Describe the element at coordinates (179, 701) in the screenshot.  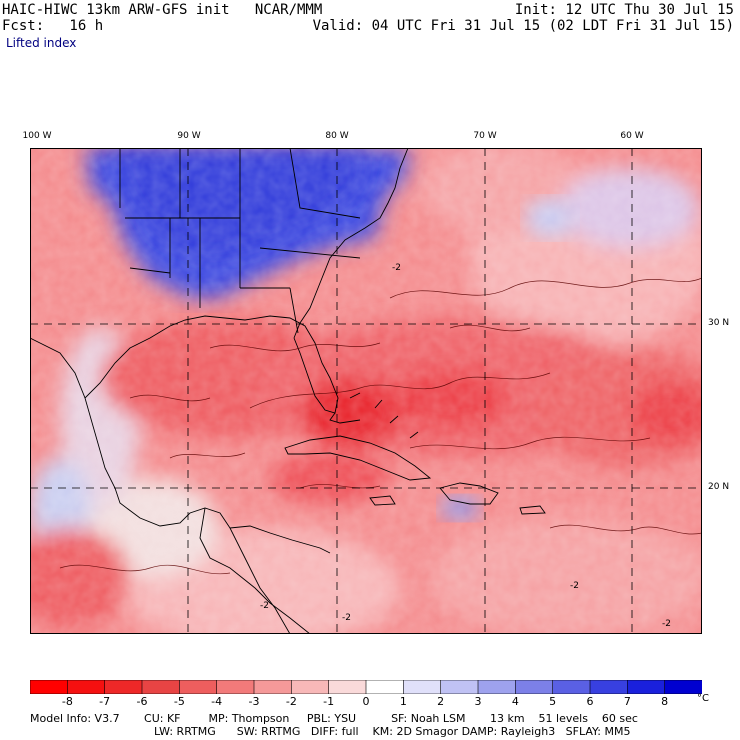
I see `colorbar-level-label: -5` at that location.